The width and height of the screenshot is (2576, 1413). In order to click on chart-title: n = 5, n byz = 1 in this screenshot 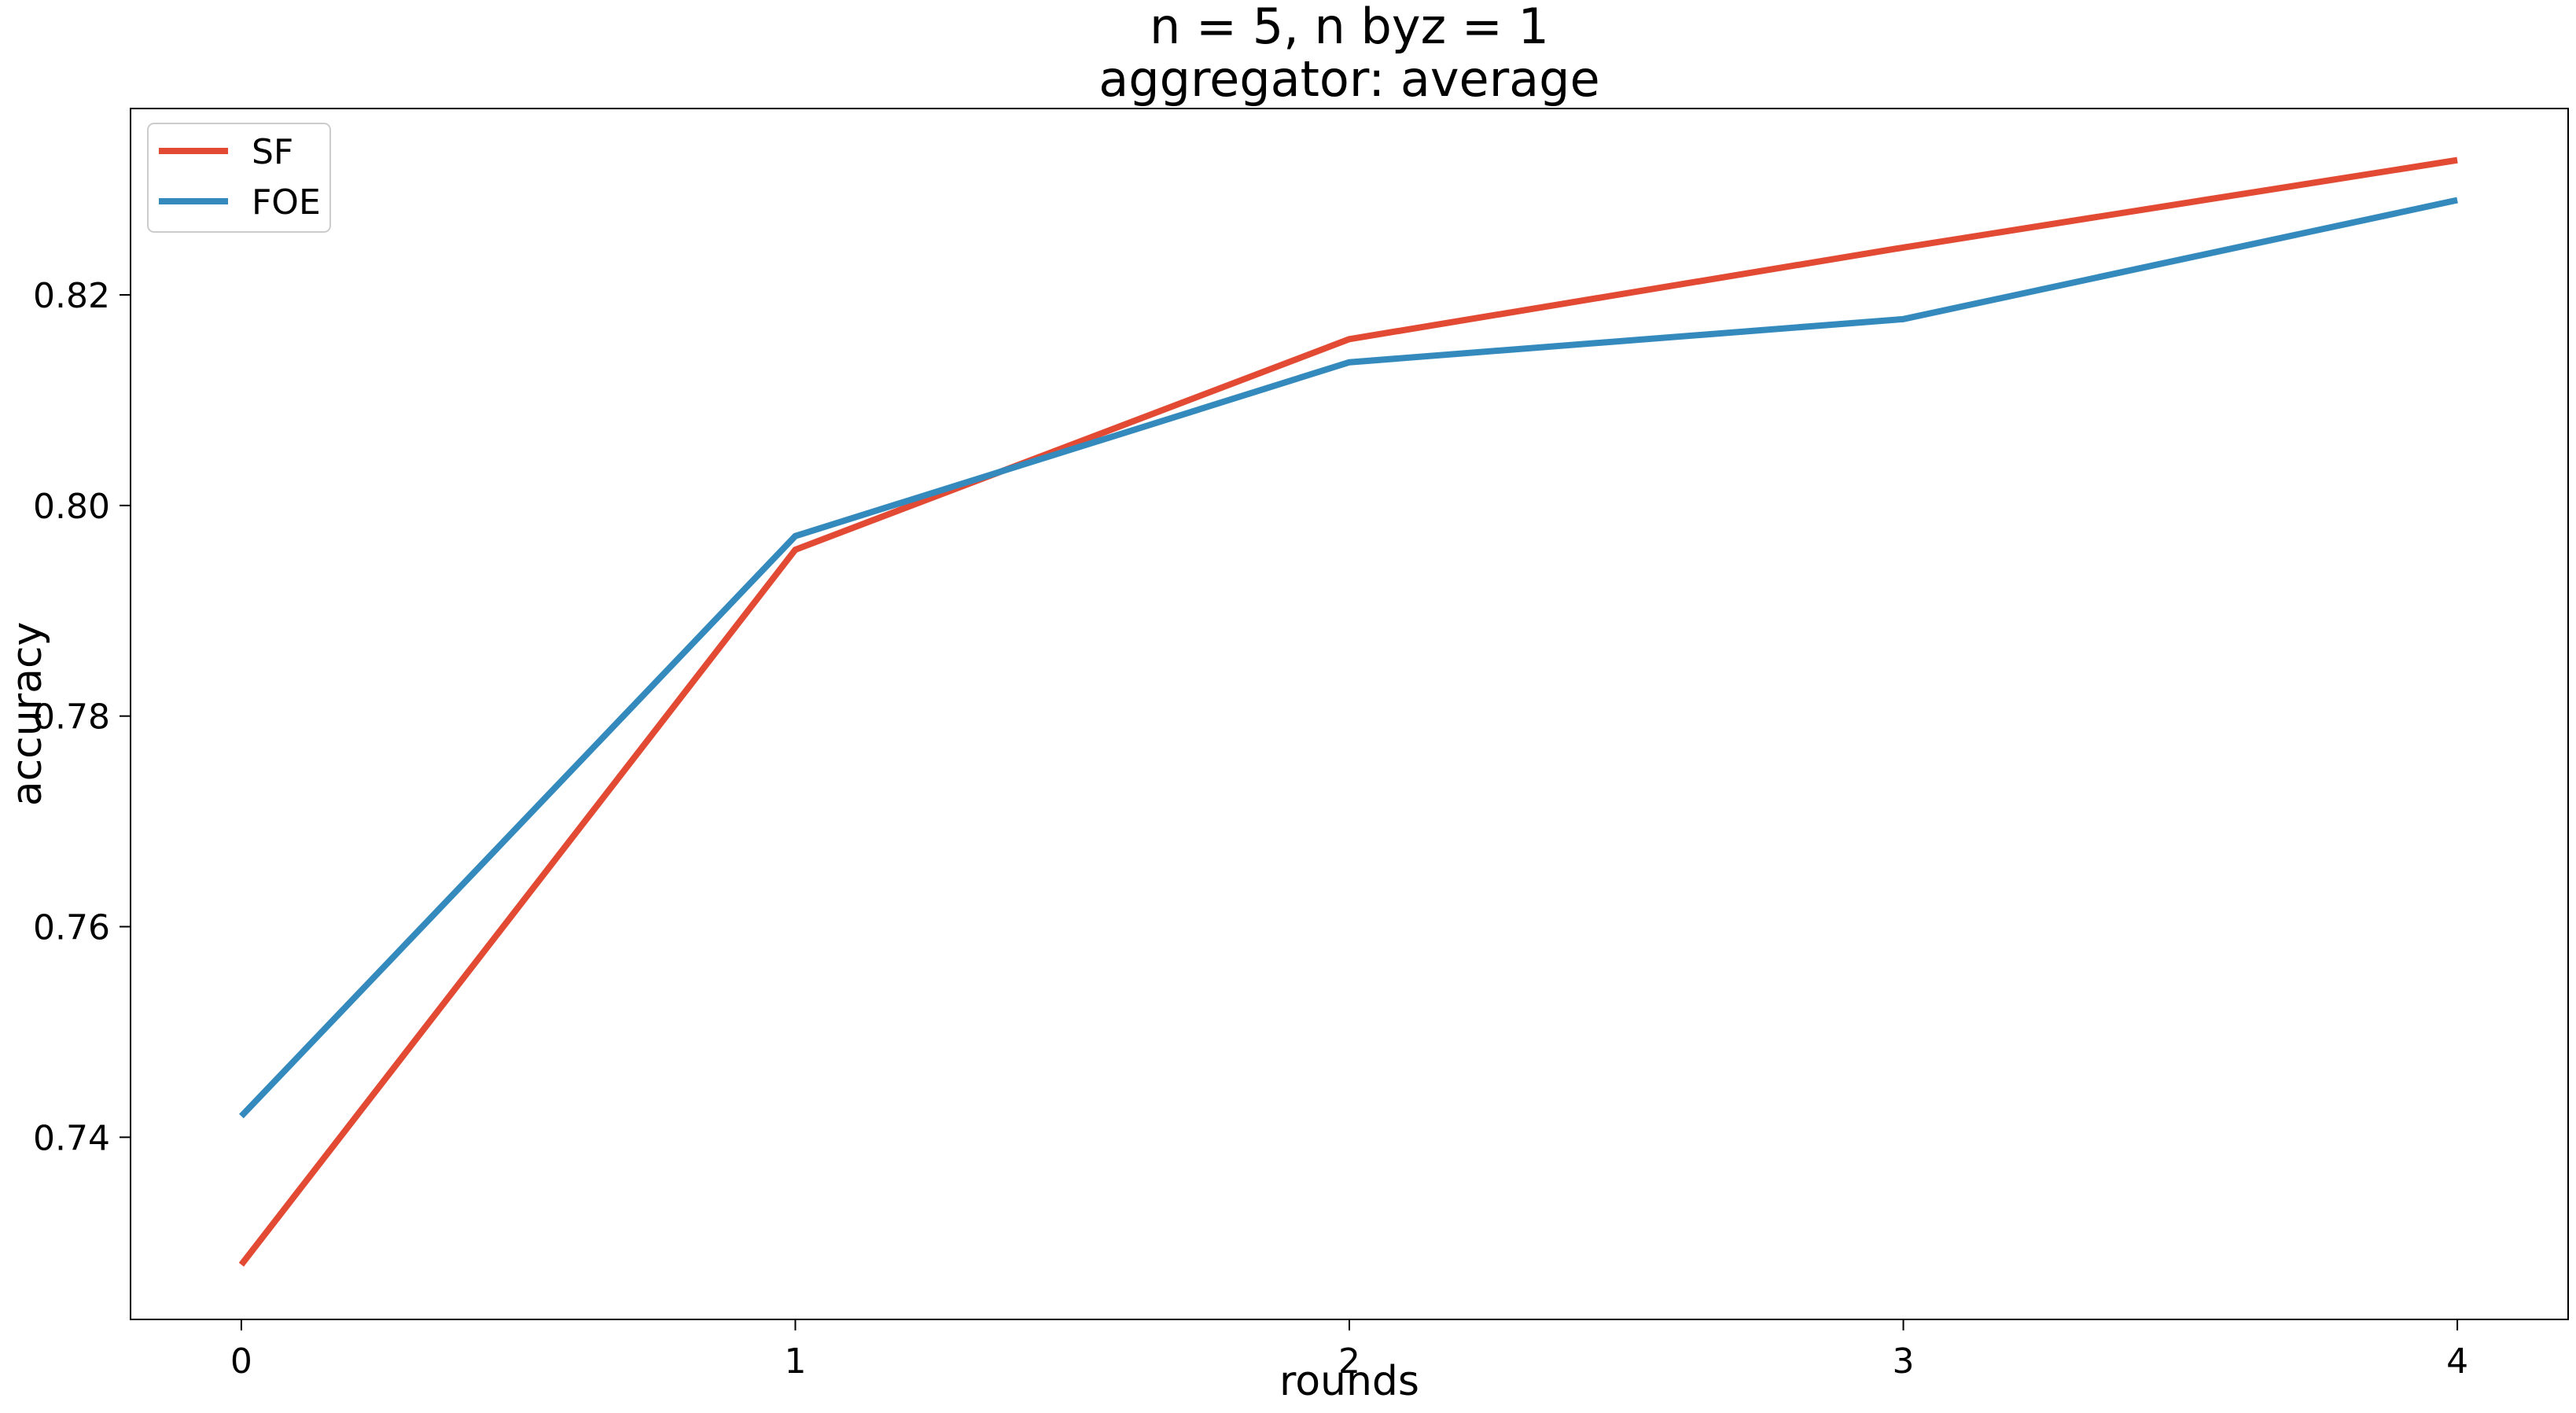, I will do `click(1349, 27)`.